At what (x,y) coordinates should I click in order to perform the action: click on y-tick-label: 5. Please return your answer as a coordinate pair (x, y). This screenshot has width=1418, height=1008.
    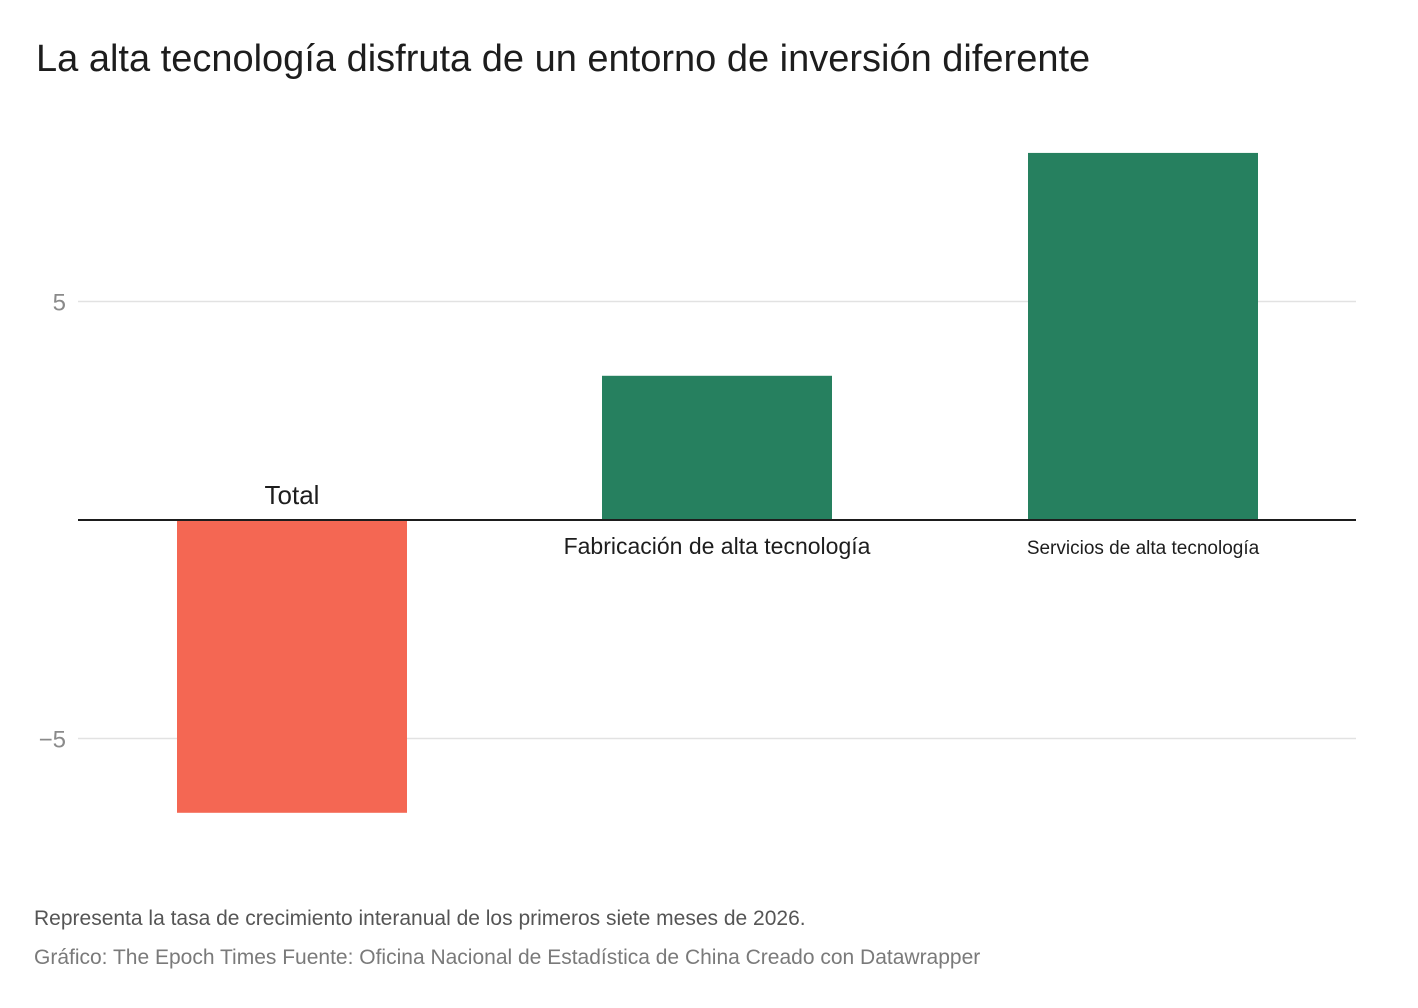
    Looking at the image, I should click on (59, 303).